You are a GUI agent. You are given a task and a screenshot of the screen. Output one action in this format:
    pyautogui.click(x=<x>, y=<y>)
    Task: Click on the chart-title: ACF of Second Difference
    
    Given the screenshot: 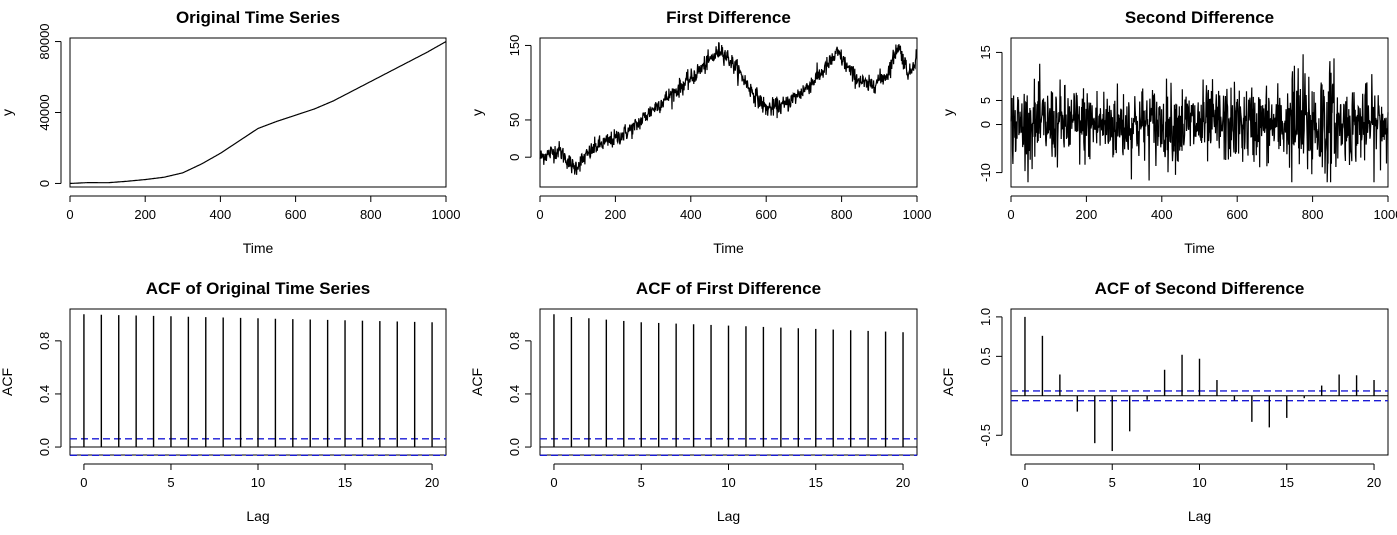 What is the action you would take?
    pyautogui.click(x=1200, y=288)
    